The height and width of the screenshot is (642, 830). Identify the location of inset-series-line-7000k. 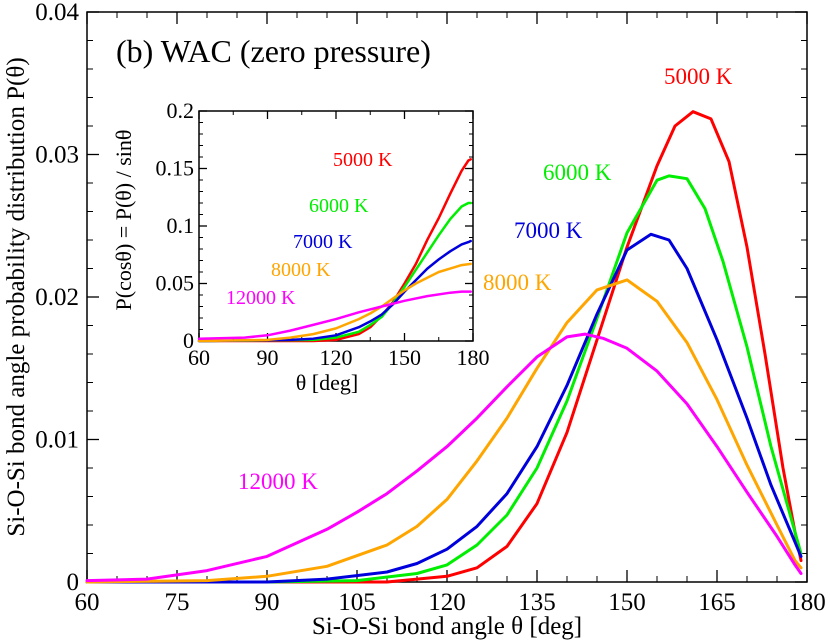
(334, 291).